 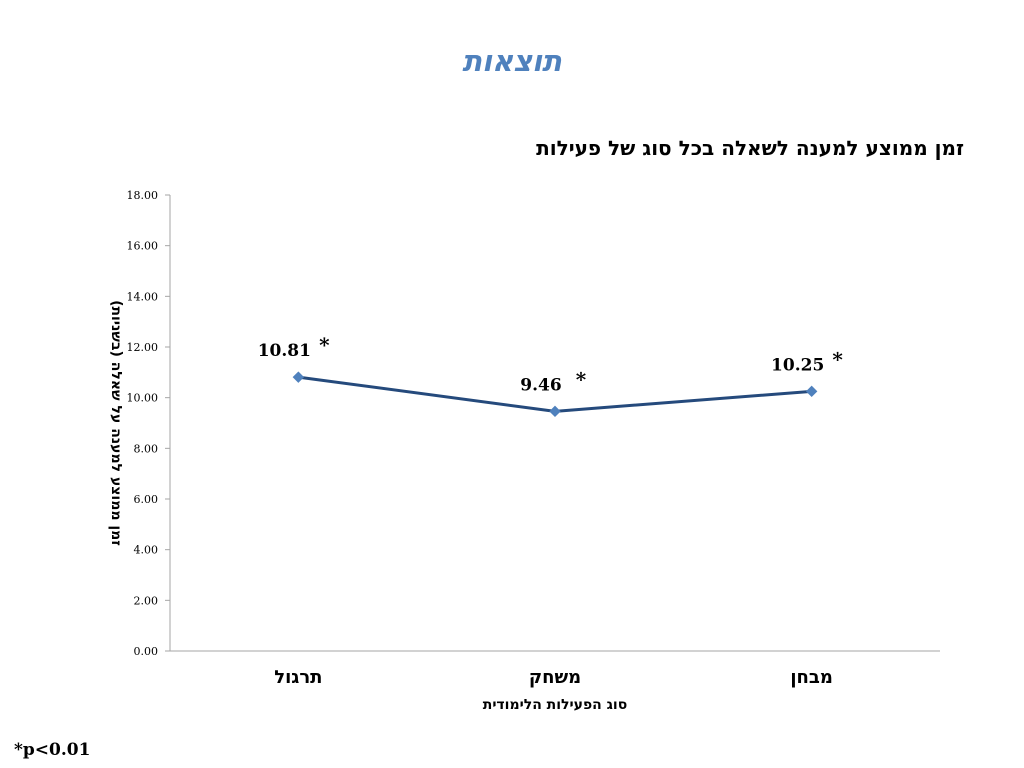 What do you see at coordinates (750, 148) in the screenshot?
I see `chart-title: זמן ממוצע למענה לשאלה בכל סוג של פעילות` at bounding box center [750, 148].